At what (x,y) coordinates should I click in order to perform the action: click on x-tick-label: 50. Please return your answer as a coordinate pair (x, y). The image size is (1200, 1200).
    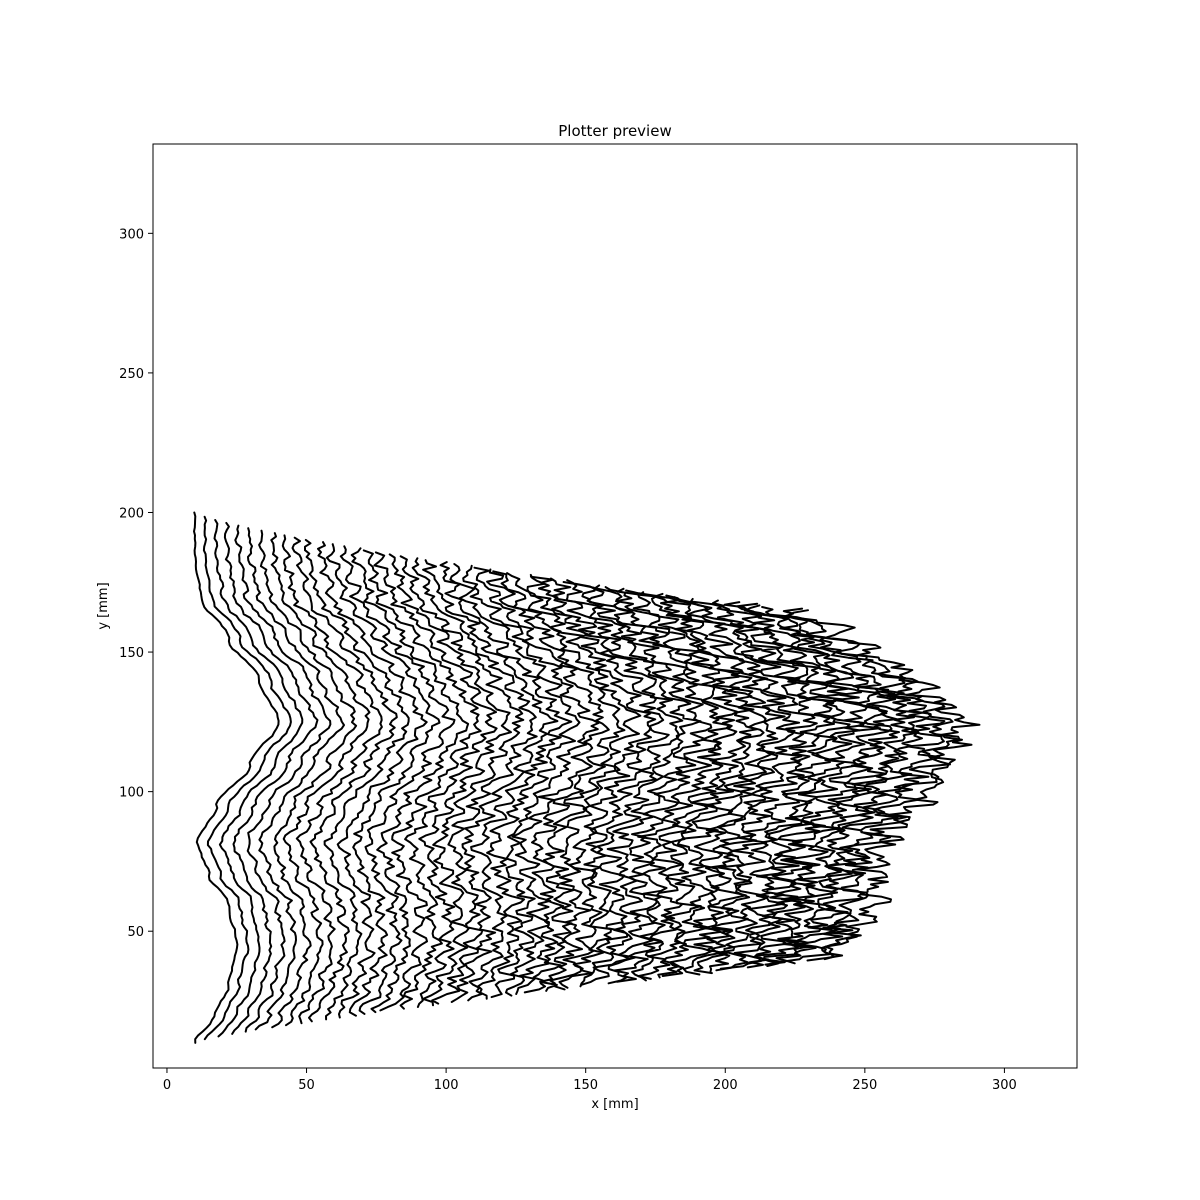
    Looking at the image, I should click on (306, 1085).